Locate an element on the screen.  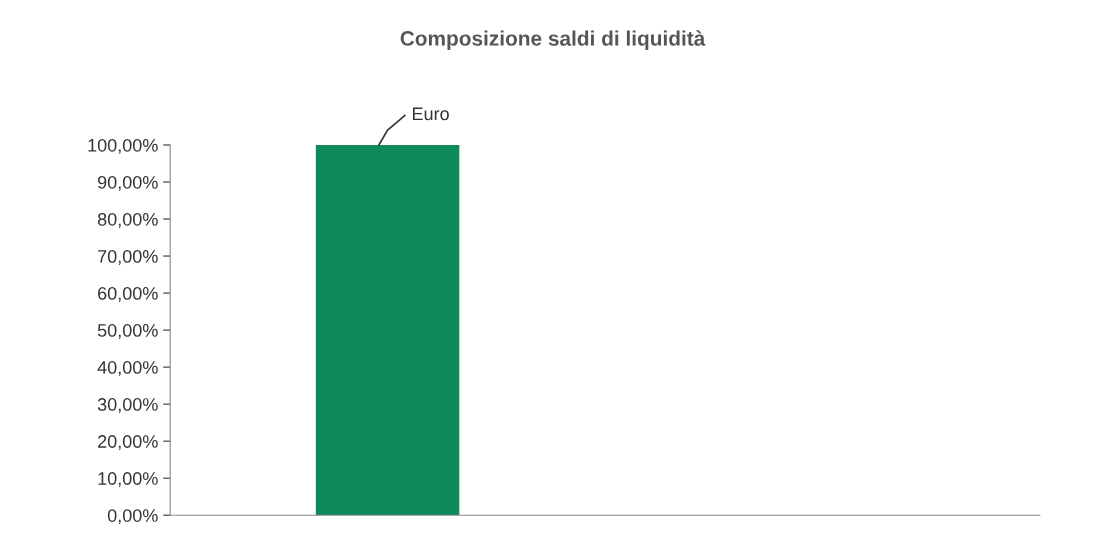
series-label: Euro is located at coordinates (430, 114).